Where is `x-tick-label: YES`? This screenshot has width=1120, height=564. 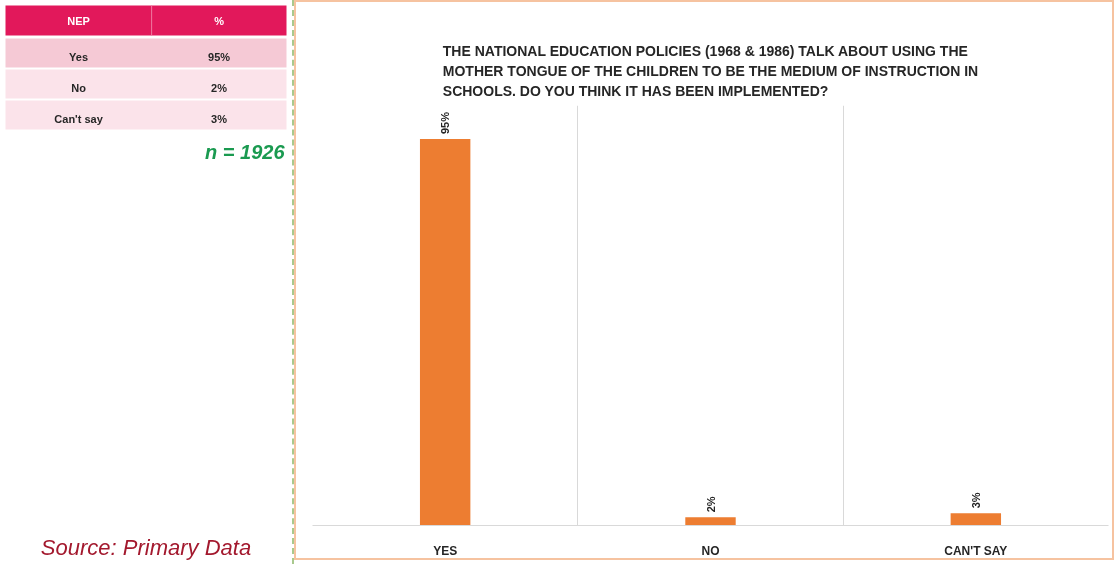 x-tick-label: YES is located at coordinates (445, 550).